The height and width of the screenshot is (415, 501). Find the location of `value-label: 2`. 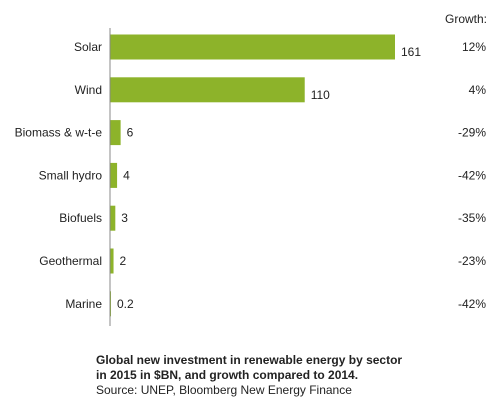

value-label: 2 is located at coordinates (123, 261).